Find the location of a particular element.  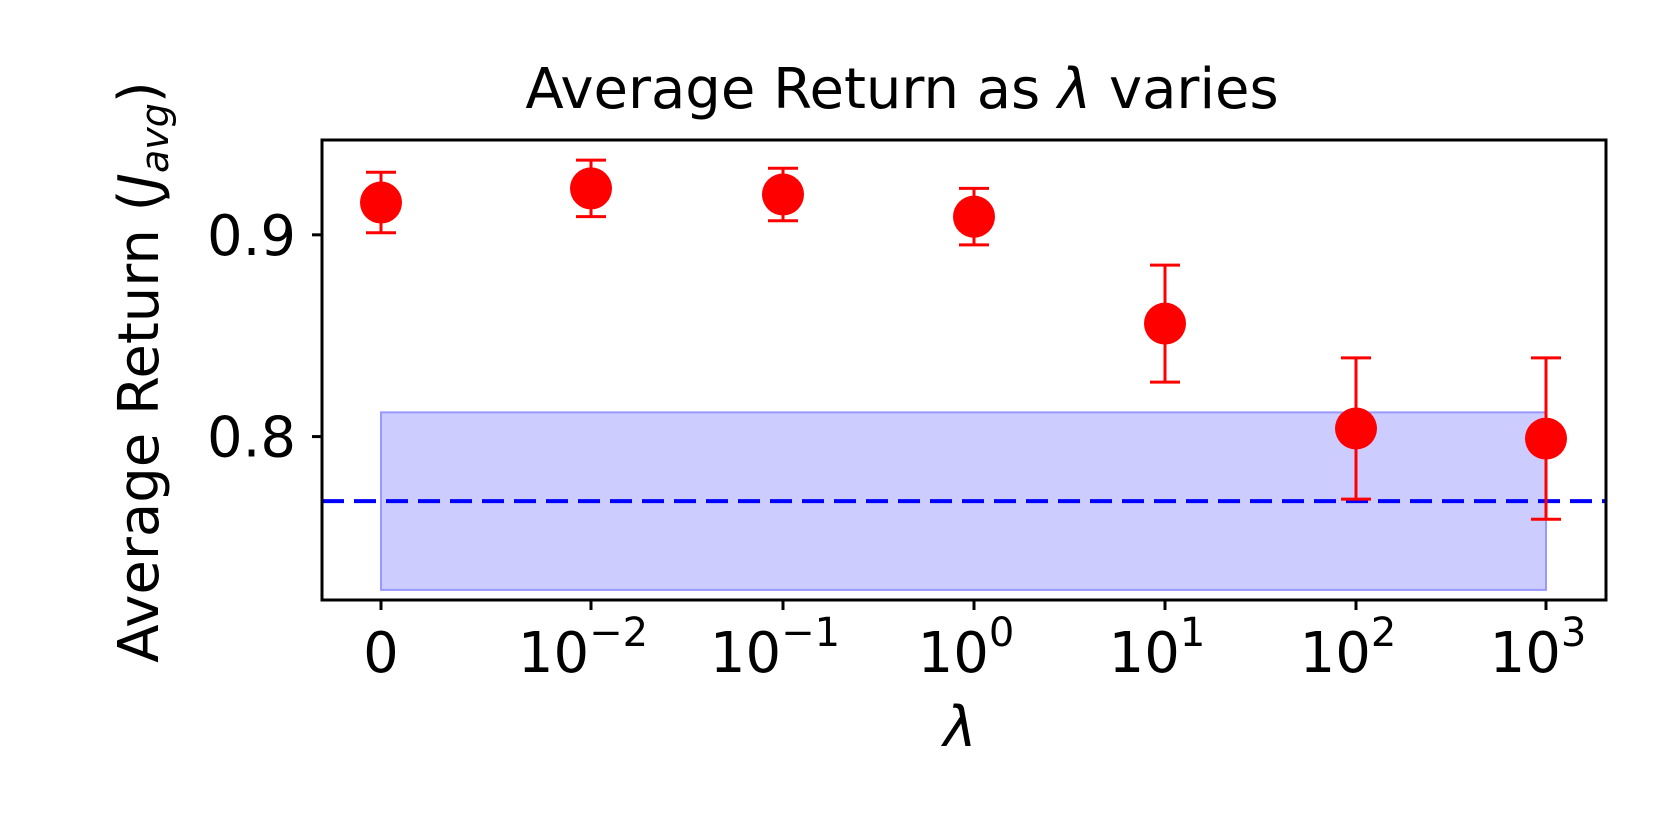

x-tick-label: 10³ is located at coordinates (1538, 648).